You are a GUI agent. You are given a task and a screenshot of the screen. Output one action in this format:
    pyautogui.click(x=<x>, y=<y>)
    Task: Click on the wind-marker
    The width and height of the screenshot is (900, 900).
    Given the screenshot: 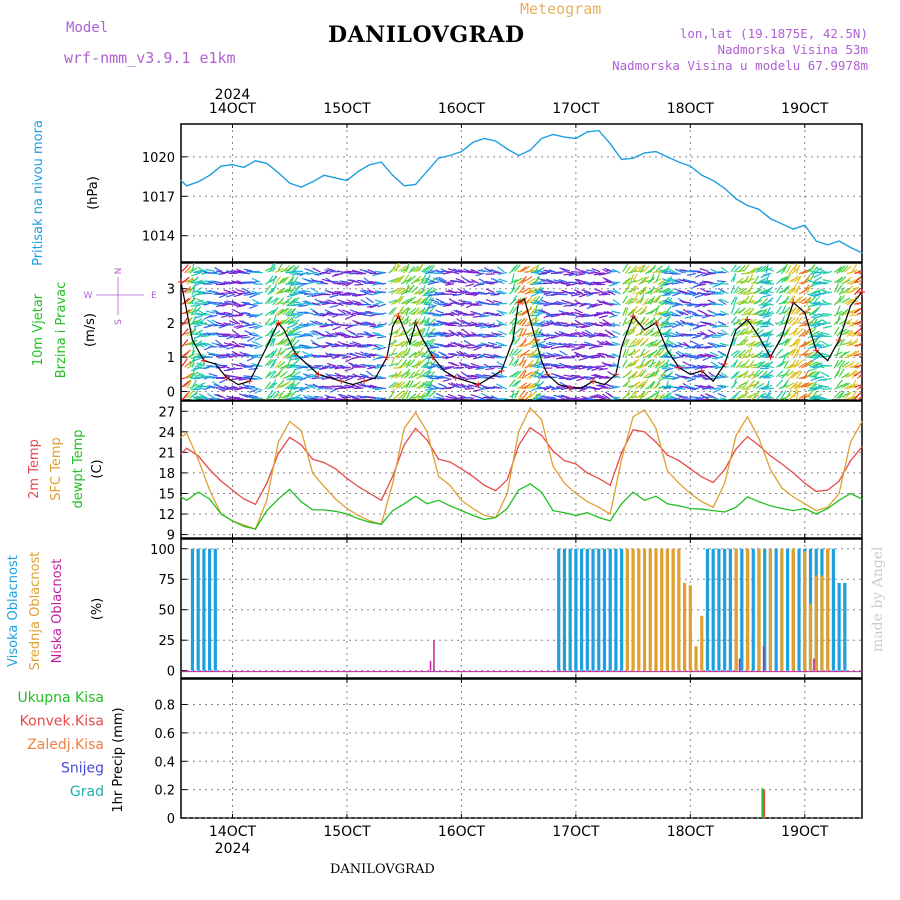 What is the action you would take?
    pyautogui.click(x=724, y=364)
    